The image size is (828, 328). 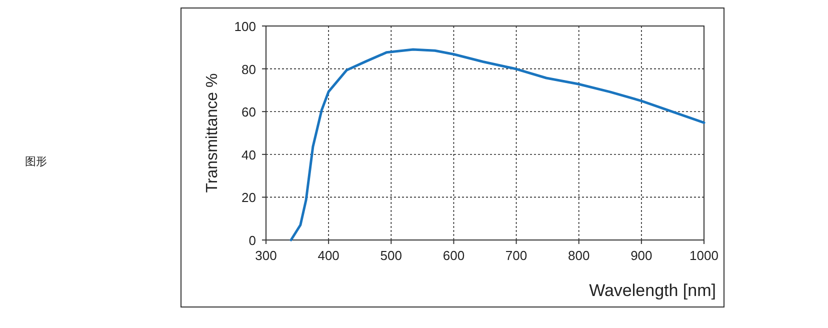 What do you see at coordinates (704, 255) in the screenshot?
I see `x-tick-label: 1000` at bounding box center [704, 255].